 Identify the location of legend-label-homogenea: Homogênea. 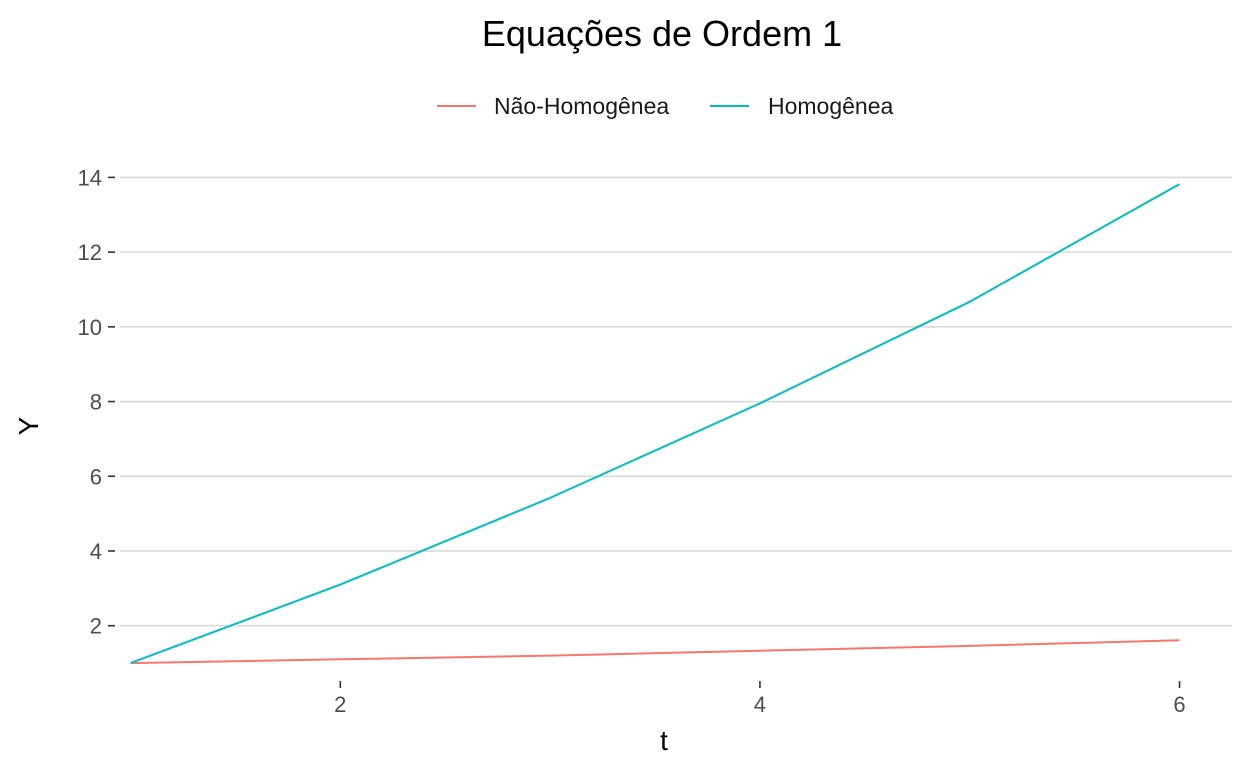
(831, 106).